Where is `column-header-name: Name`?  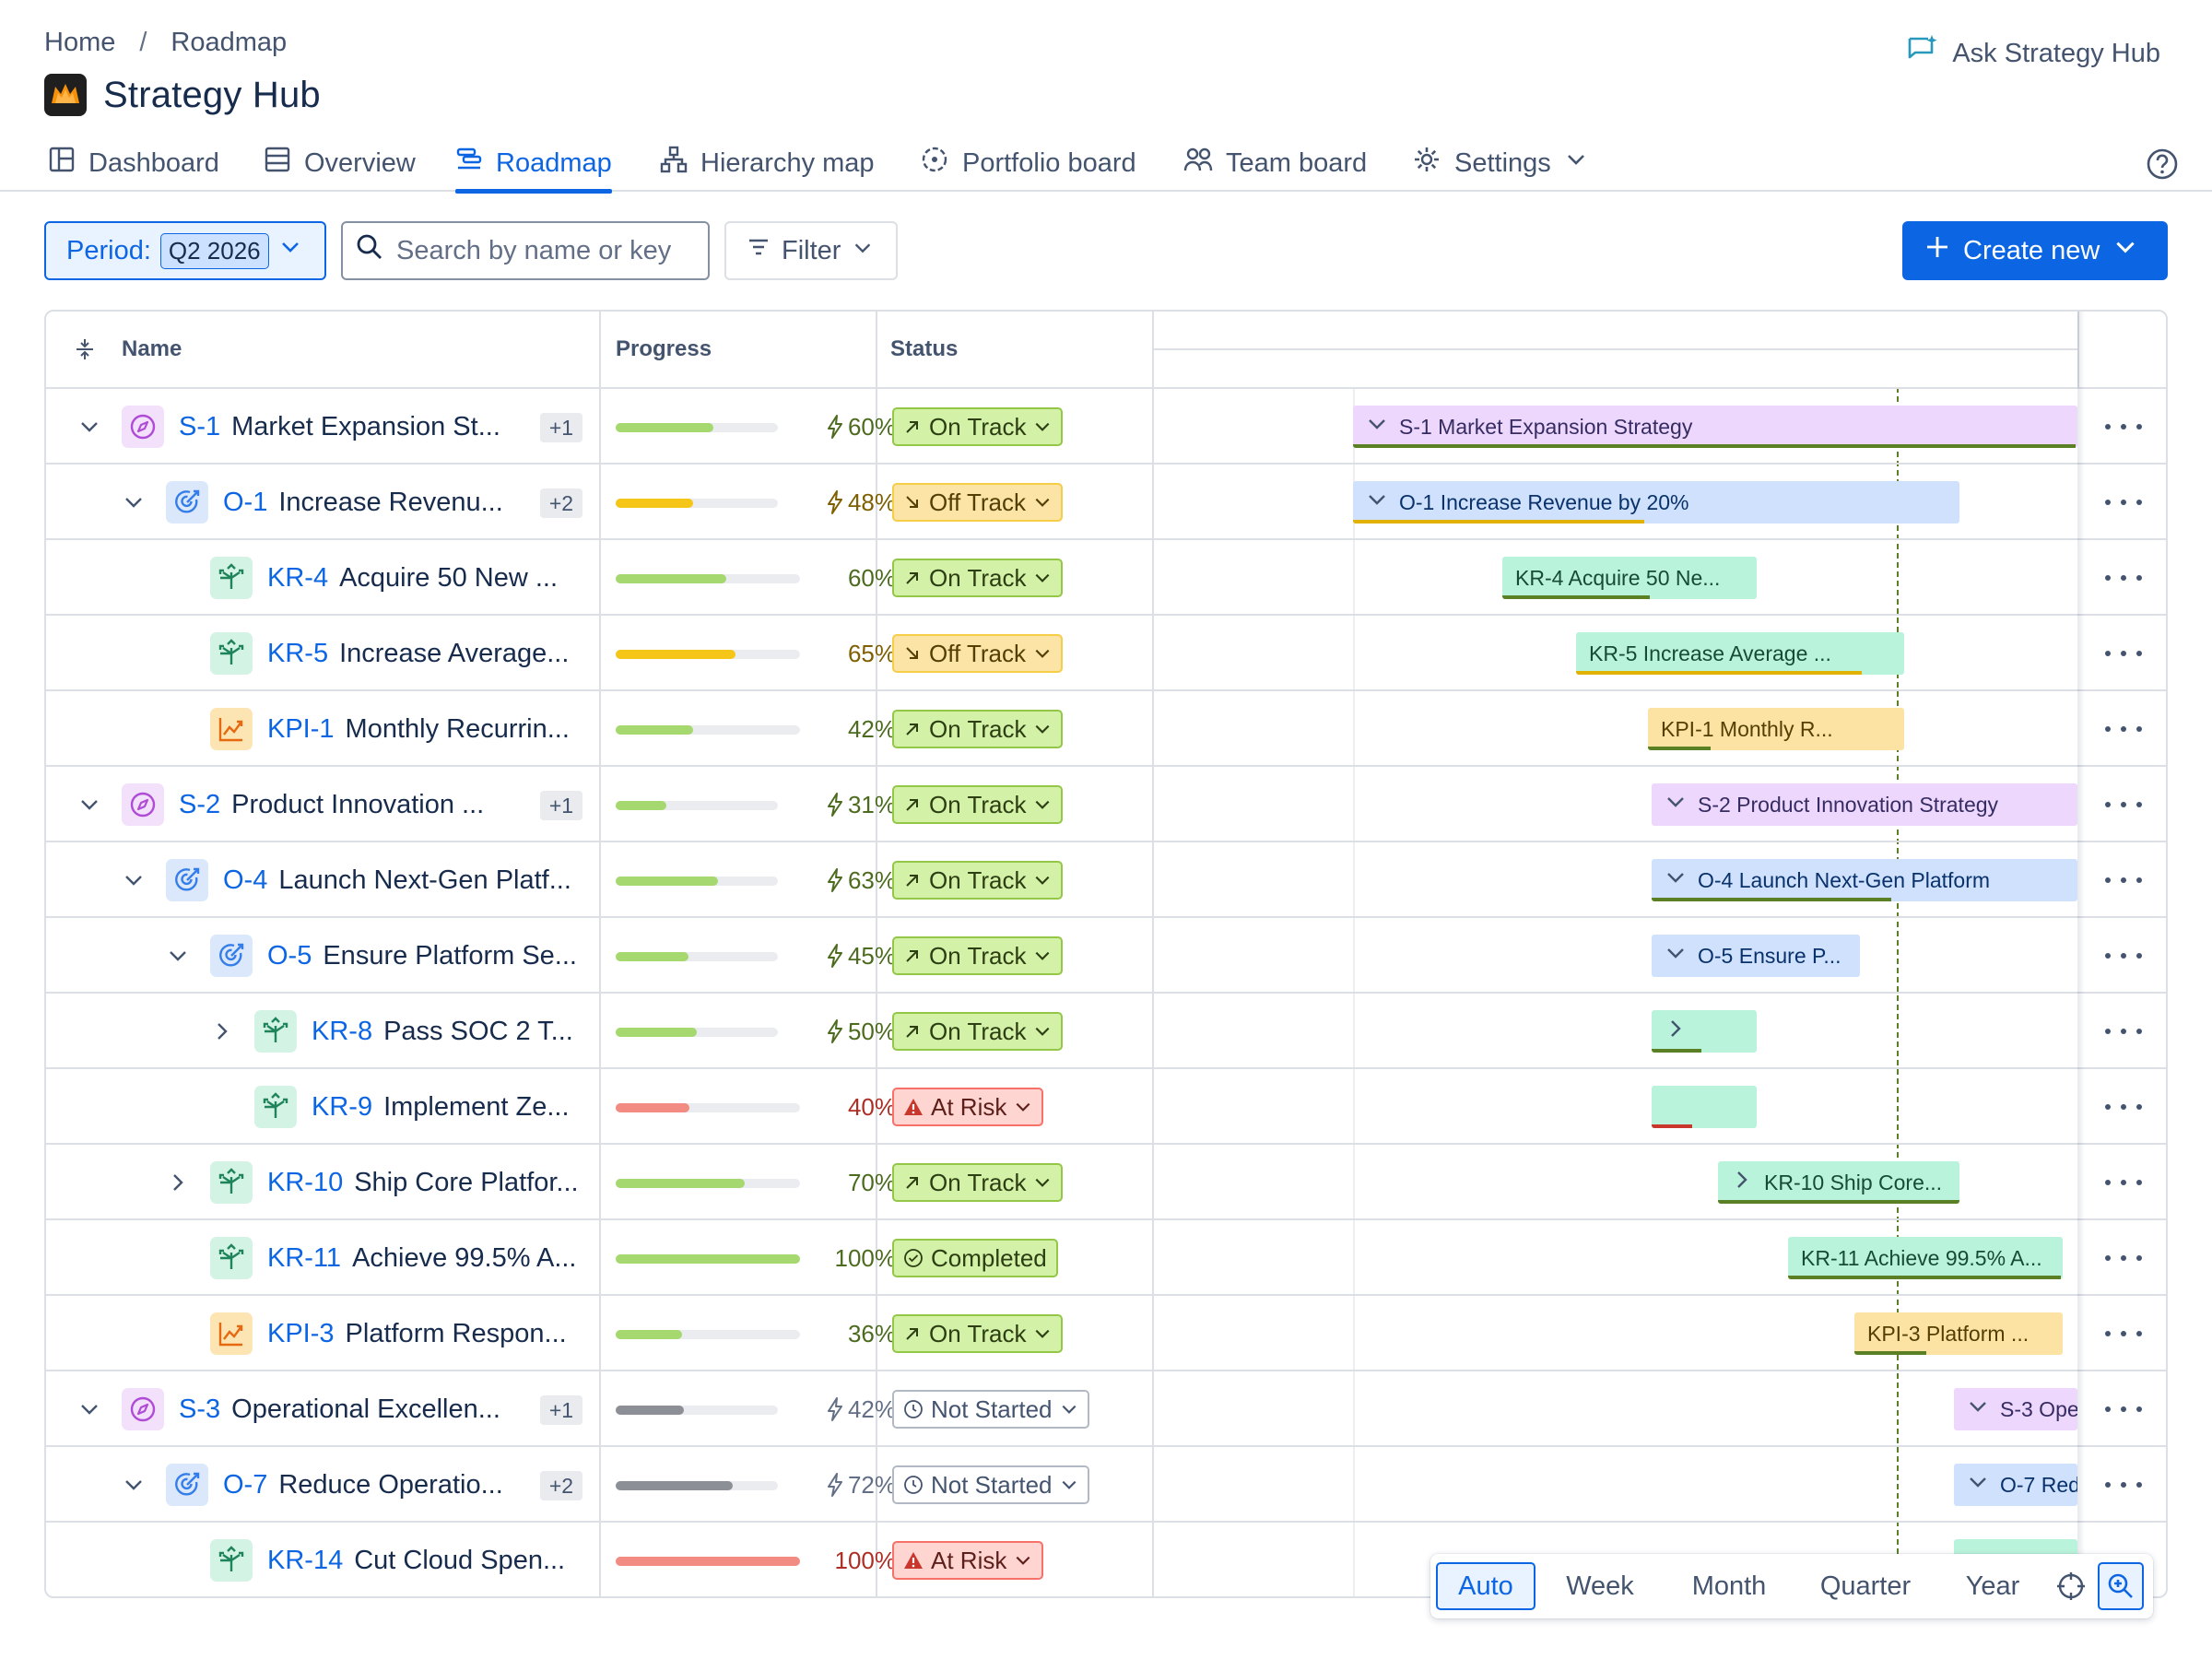 column-header-name: Name is located at coordinates (152, 348).